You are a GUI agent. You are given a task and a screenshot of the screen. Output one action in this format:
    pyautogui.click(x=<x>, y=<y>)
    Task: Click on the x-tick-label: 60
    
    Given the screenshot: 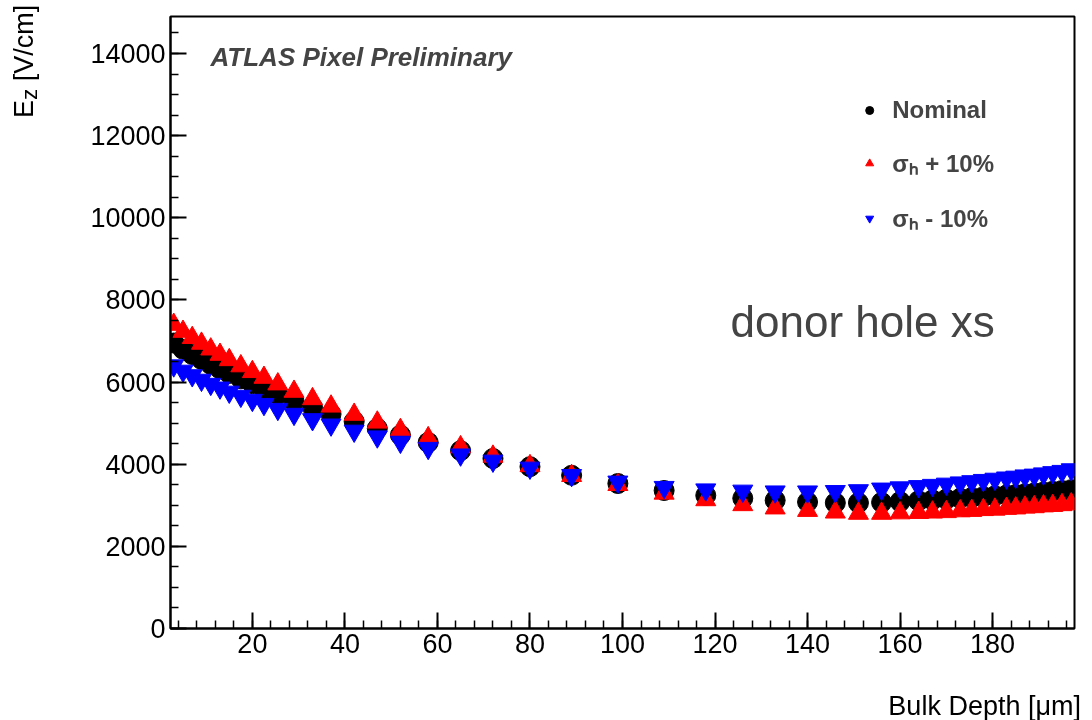 What is the action you would take?
    pyautogui.click(x=437, y=643)
    